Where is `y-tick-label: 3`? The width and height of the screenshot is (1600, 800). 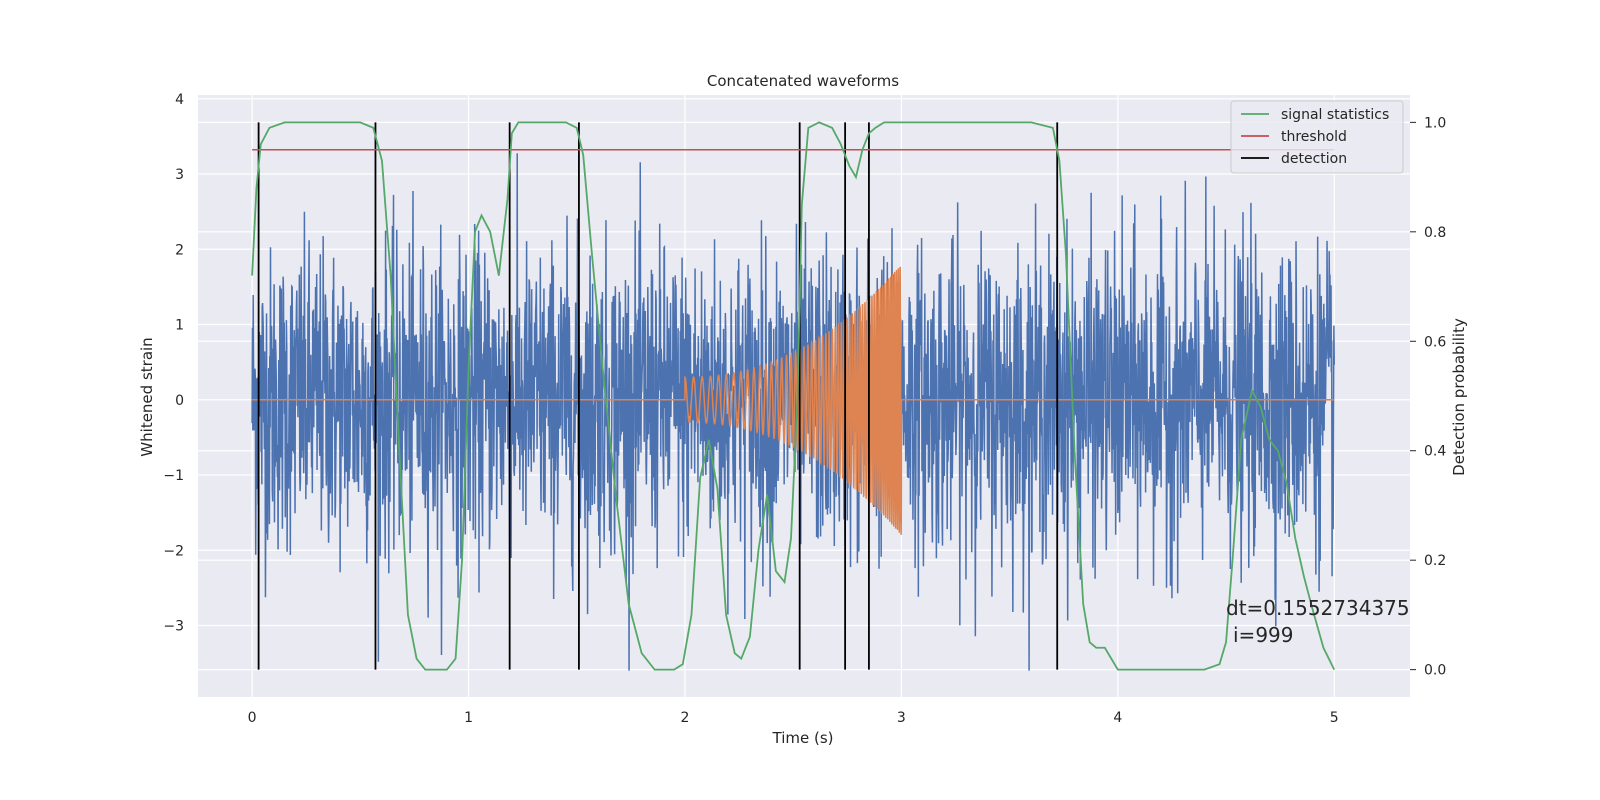
y-tick-label: 3 is located at coordinates (179, 175).